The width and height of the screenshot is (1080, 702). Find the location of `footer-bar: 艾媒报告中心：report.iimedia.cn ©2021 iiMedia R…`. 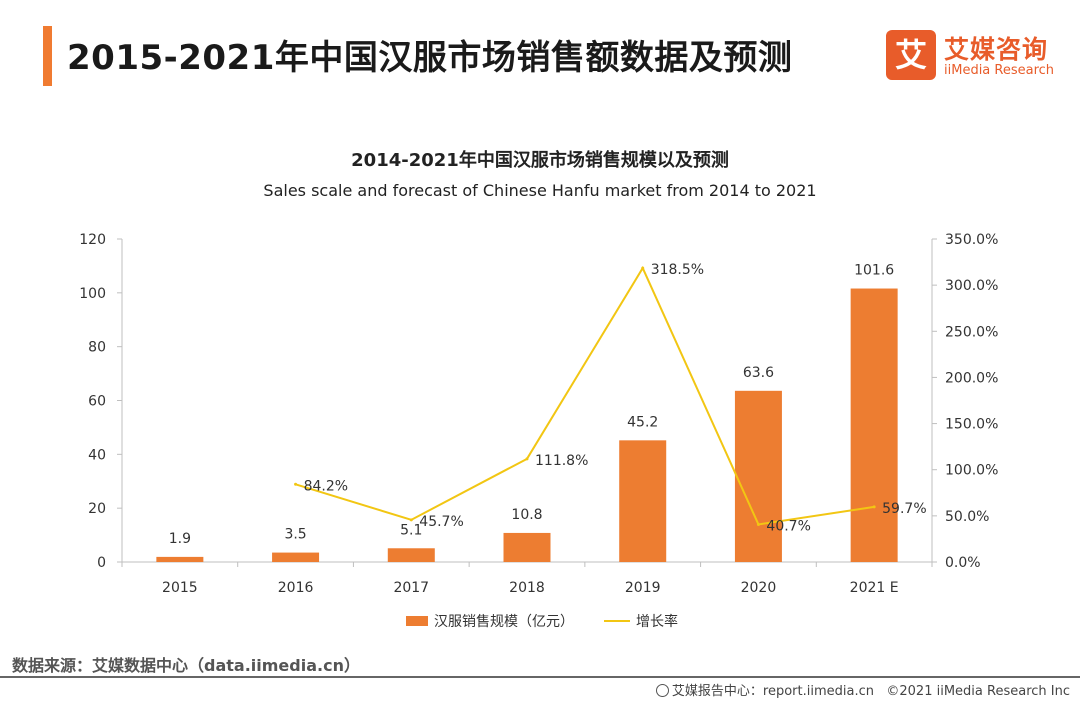

footer-bar: 艾媒报告中心：report.iimedia.cn ©2021 iiMedia R… is located at coordinates (862, 689).